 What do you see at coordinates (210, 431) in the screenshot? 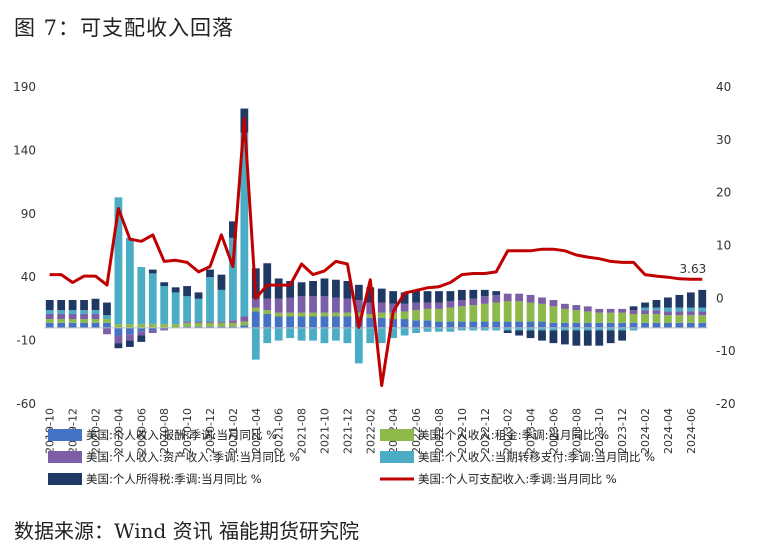
I see `x-axis-tick: 2020-12` at bounding box center [210, 431].